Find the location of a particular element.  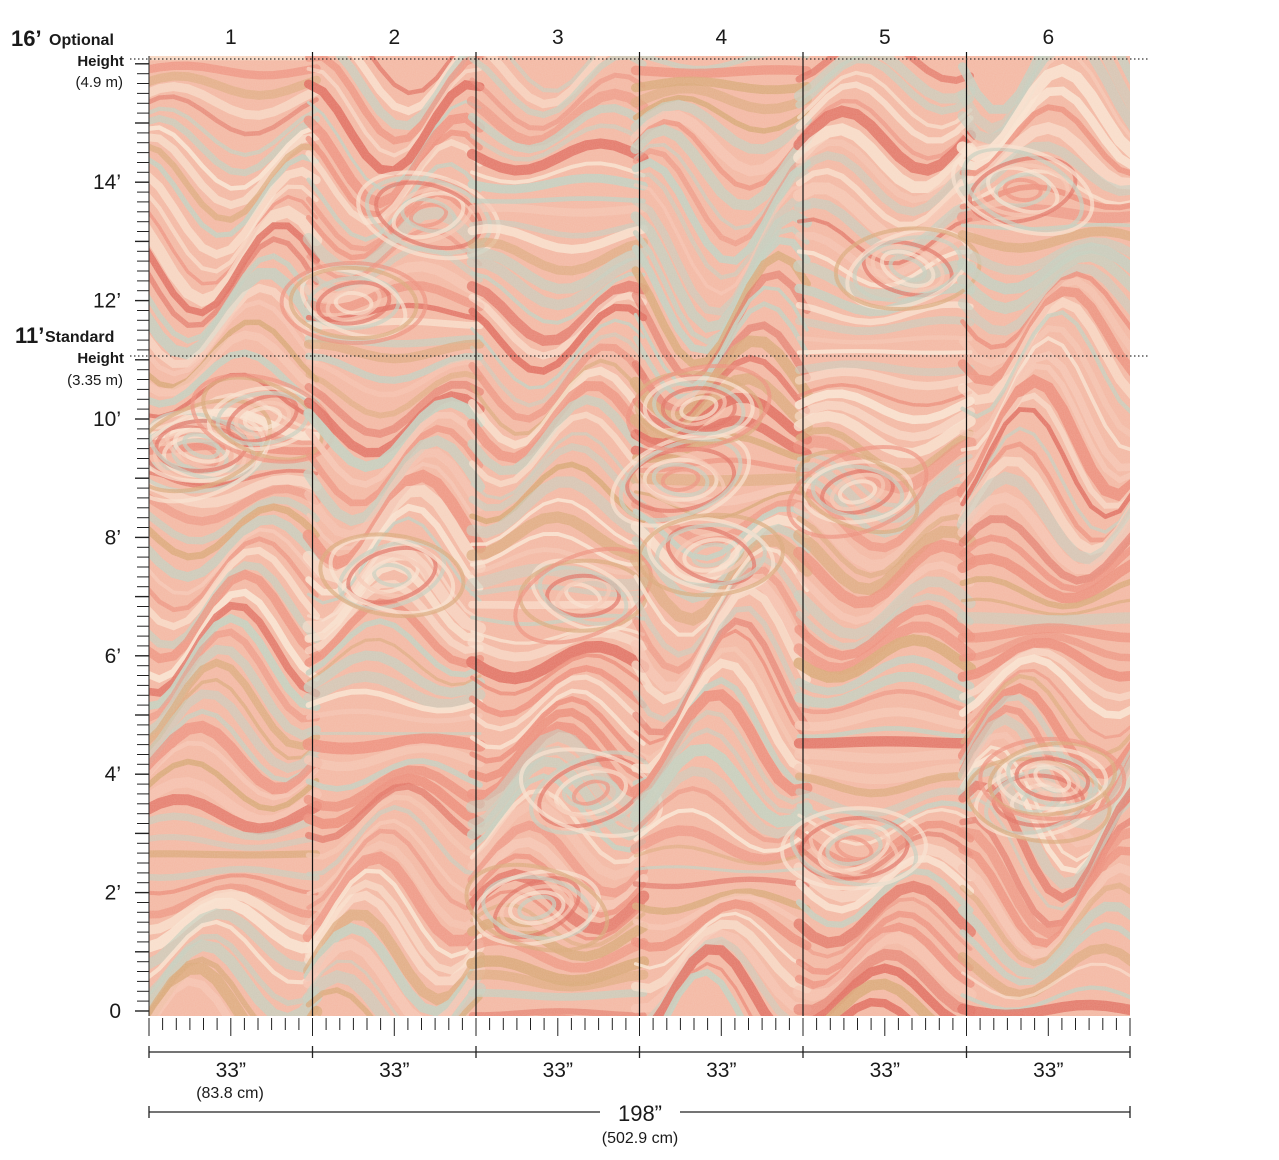

panel-number-labels: 1 2 3 4 5 6 is located at coordinates (639, 37).